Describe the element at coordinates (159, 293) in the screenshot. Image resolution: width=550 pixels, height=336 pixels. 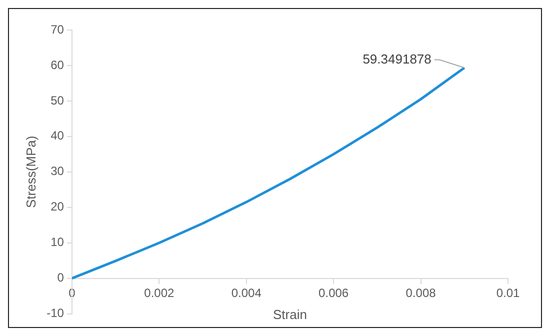
I see `x-tick-label: 0.002` at that location.